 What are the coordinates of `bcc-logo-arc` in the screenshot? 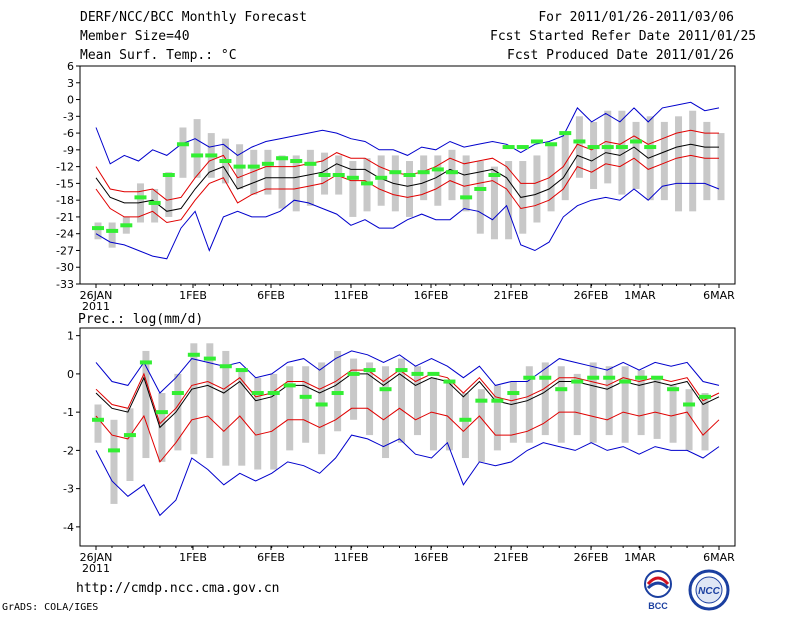 It's located at (658, 581).